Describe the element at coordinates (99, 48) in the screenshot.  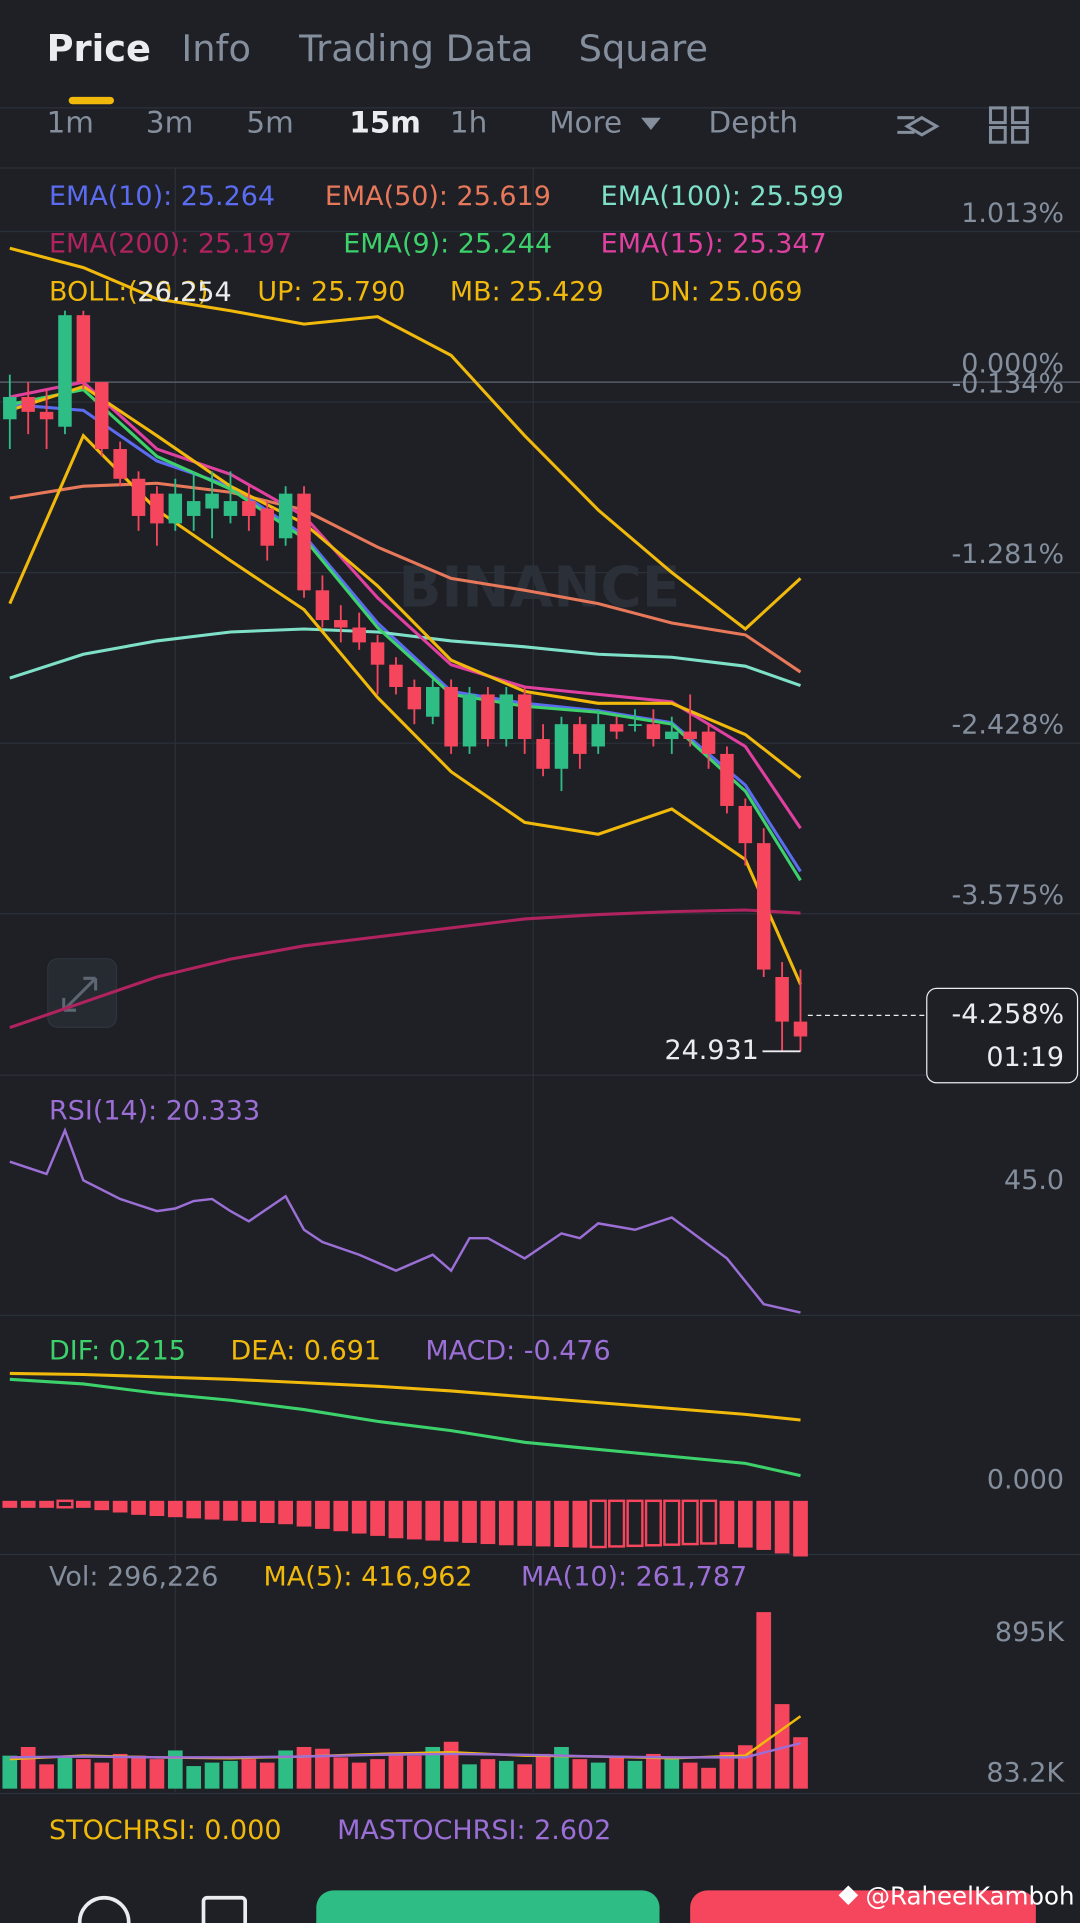
I see `tab: Price` at that location.